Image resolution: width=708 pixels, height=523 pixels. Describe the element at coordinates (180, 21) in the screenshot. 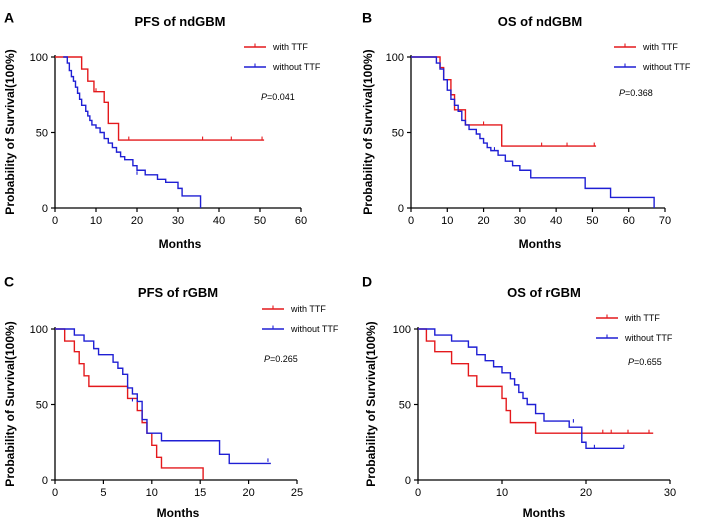

I see `chart-title: PFS of ndGBM` at that location.